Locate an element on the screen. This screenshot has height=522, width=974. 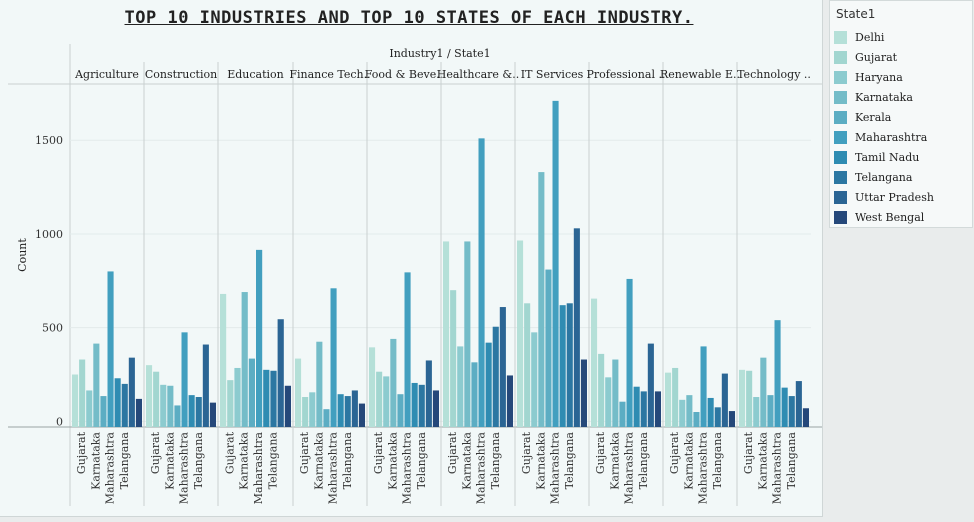
legend-item: Uttar Pradesh is located at coordinates (901, 197).